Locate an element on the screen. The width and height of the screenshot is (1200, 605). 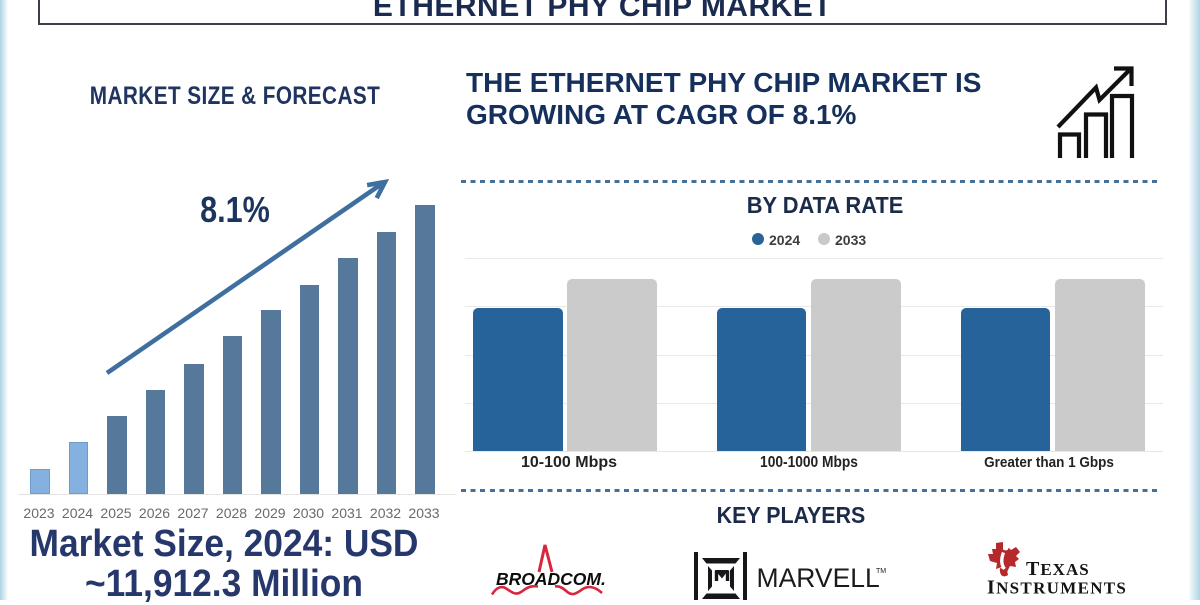
svg-text: BROADCOM. is located at coordinates (551, 579).